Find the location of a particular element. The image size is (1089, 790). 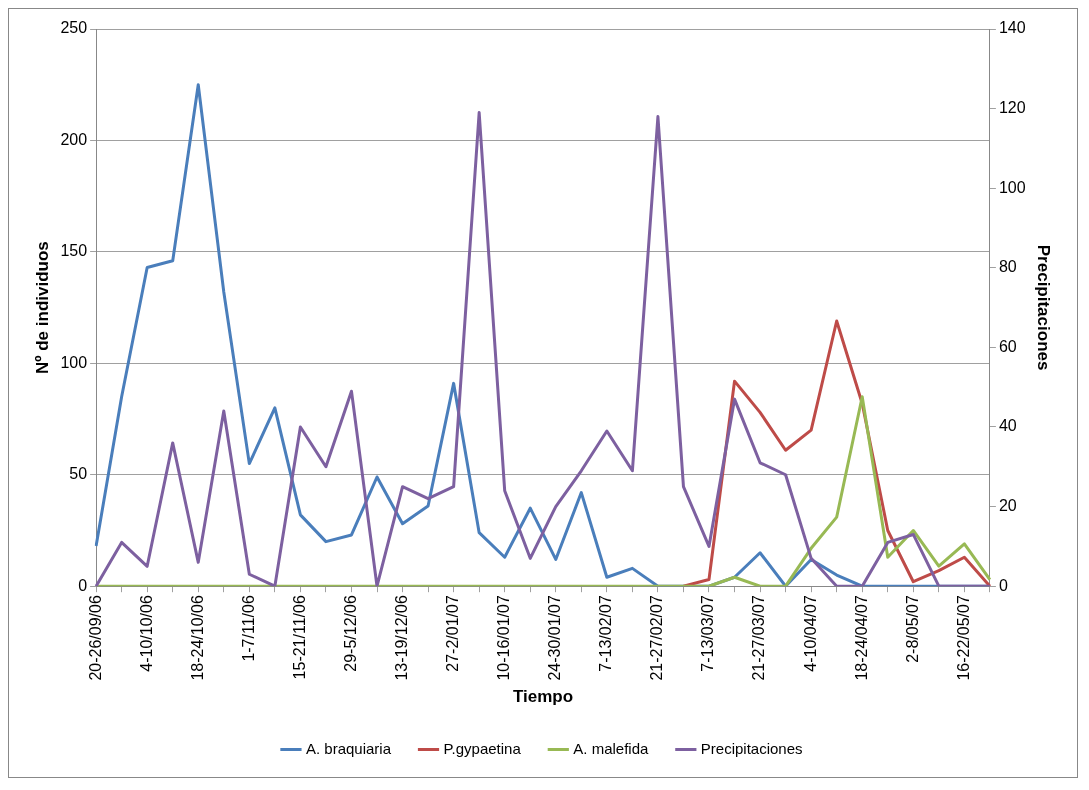

x-tick-label: 24-30/01/07 is located at coordinates (555, 638).